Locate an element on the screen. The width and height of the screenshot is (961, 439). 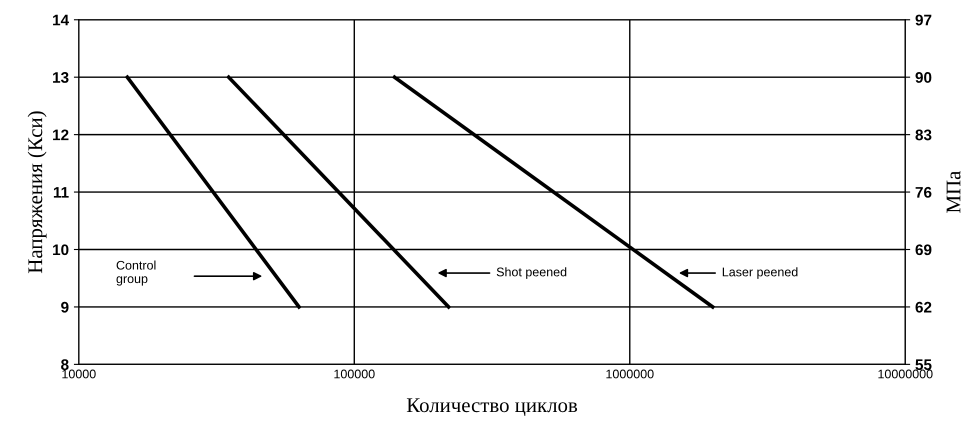
x-tick-label: 1000000 is located at coordinates (630, 374).